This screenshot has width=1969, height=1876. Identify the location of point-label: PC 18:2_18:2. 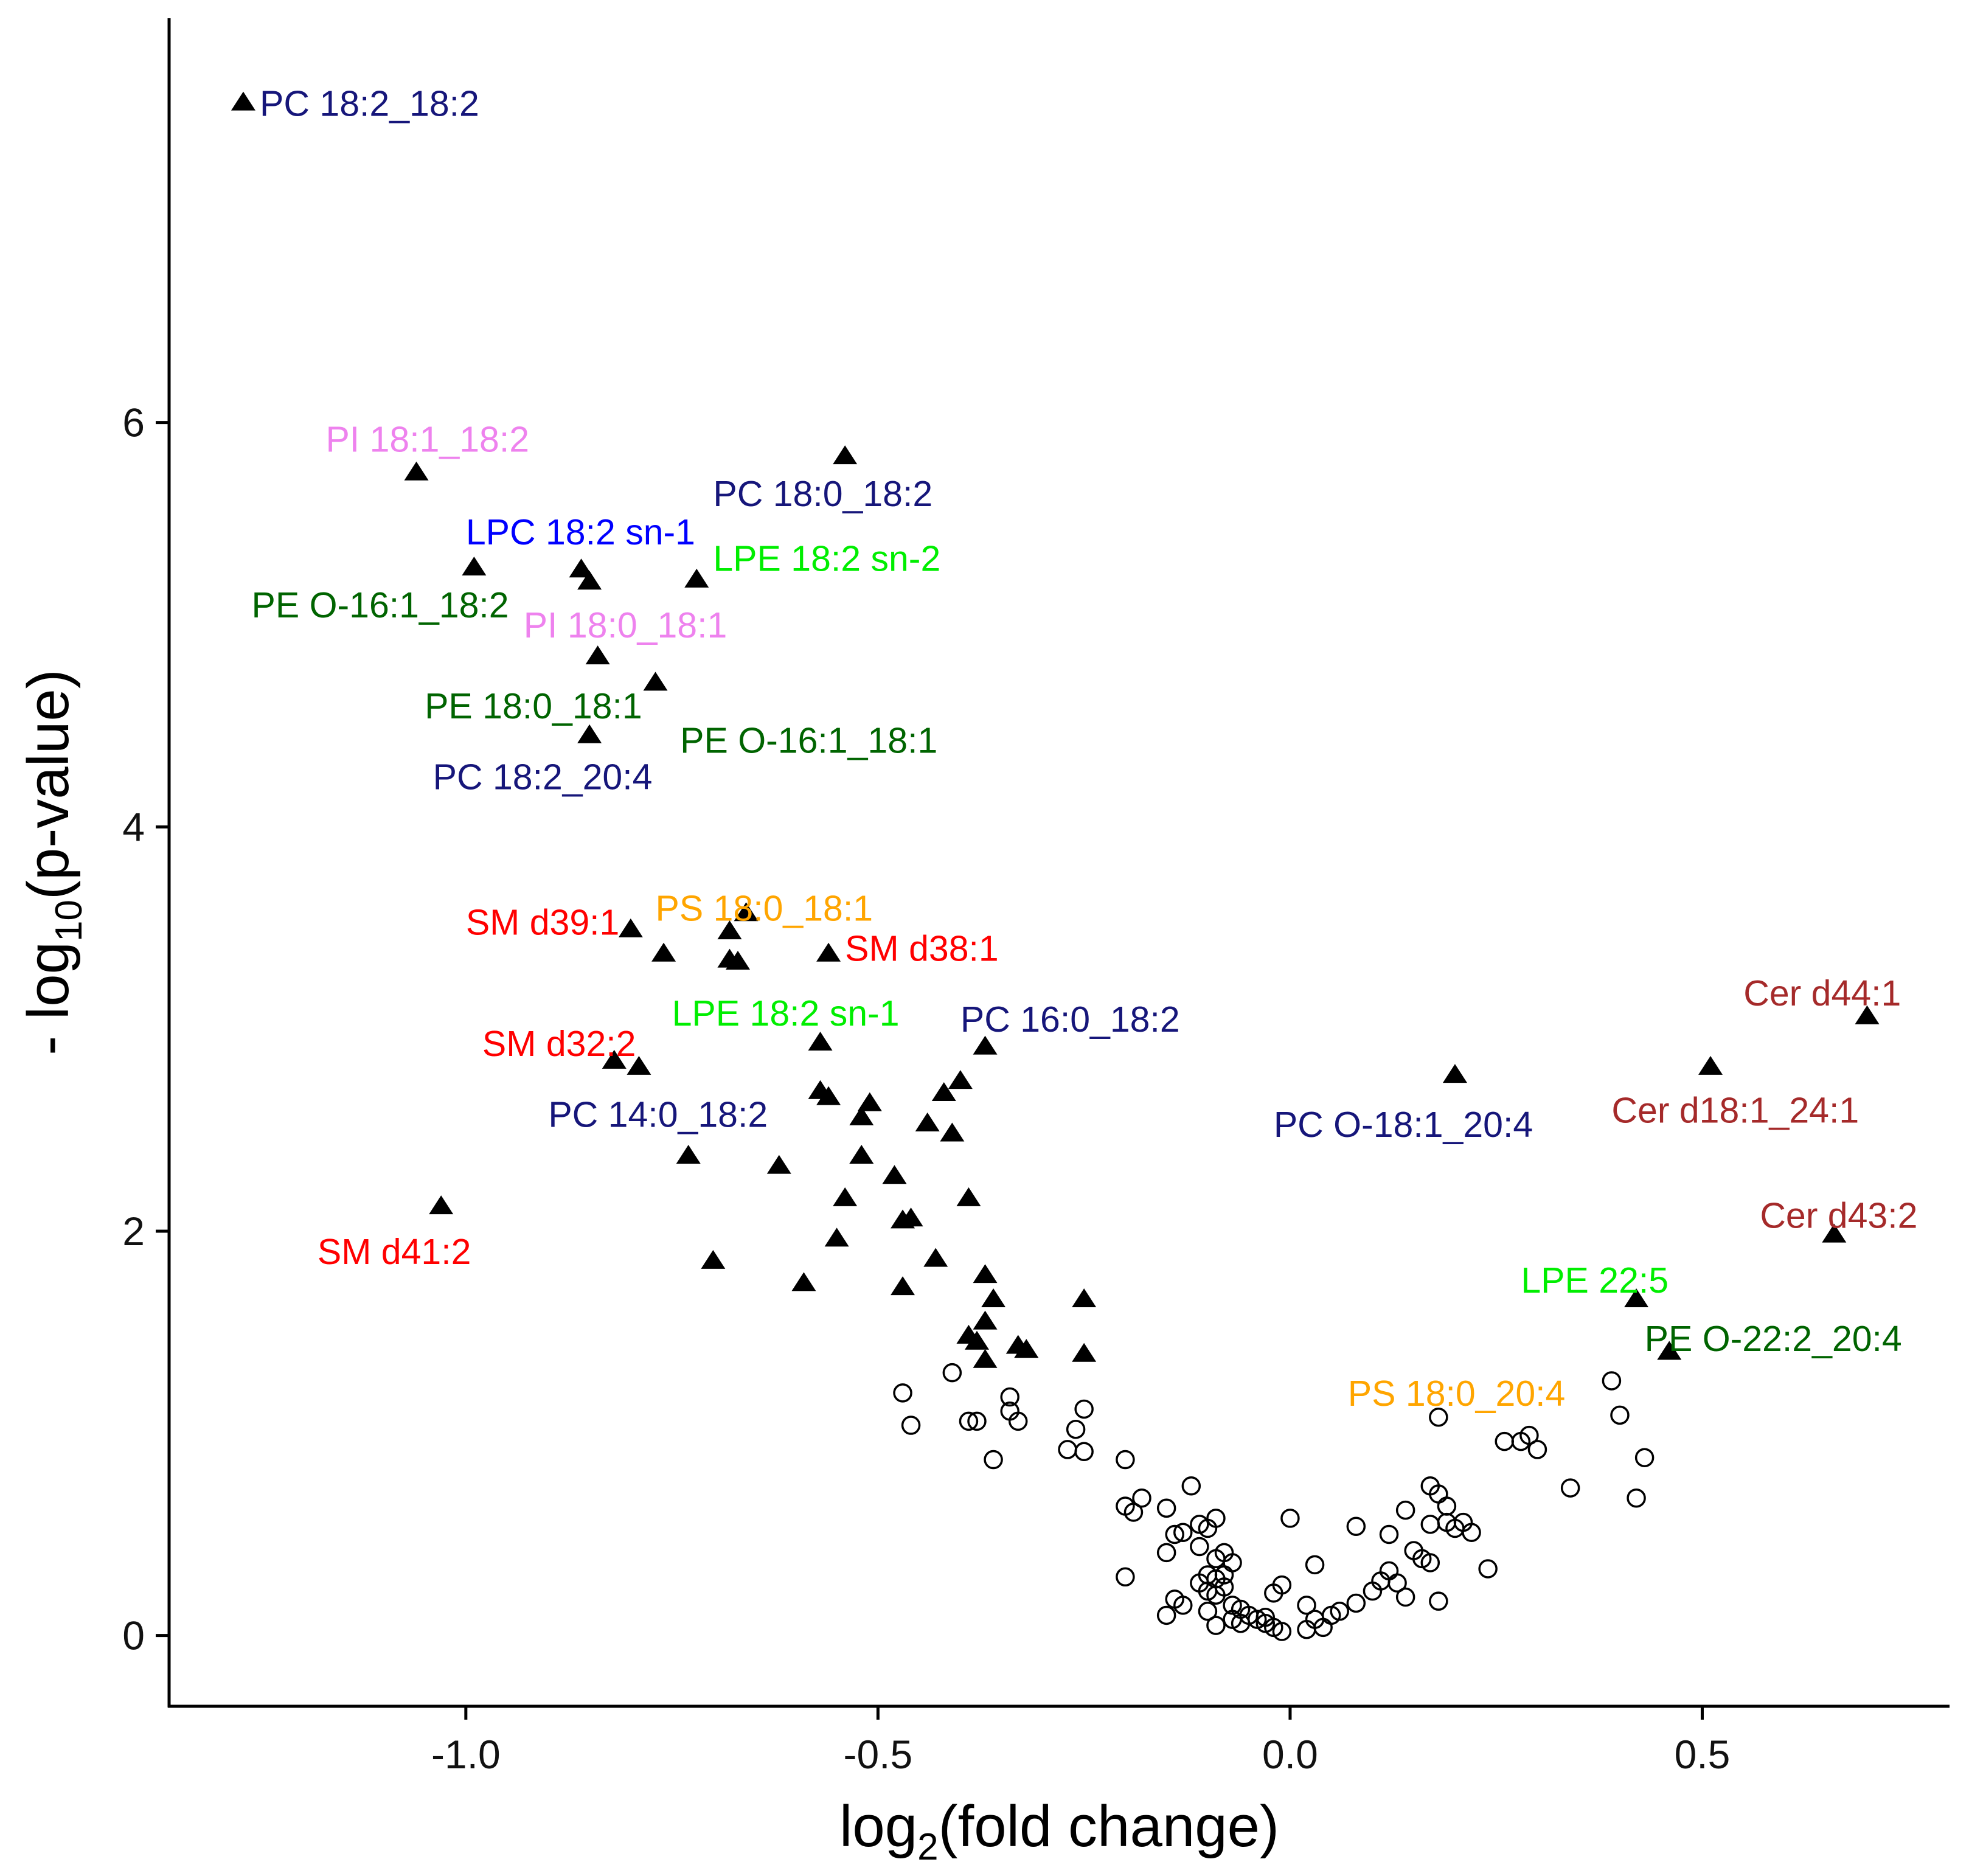
(369, 104).